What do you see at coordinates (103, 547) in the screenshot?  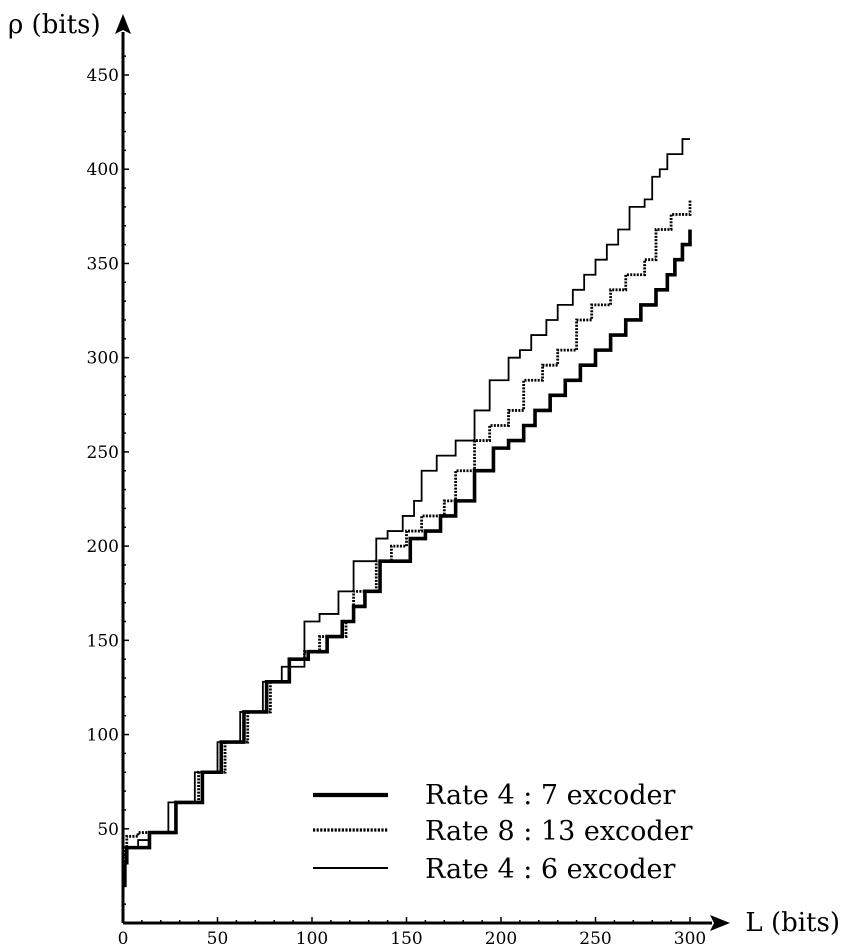 I see `y-tick-label: 200` at bounding box center [103, 547].